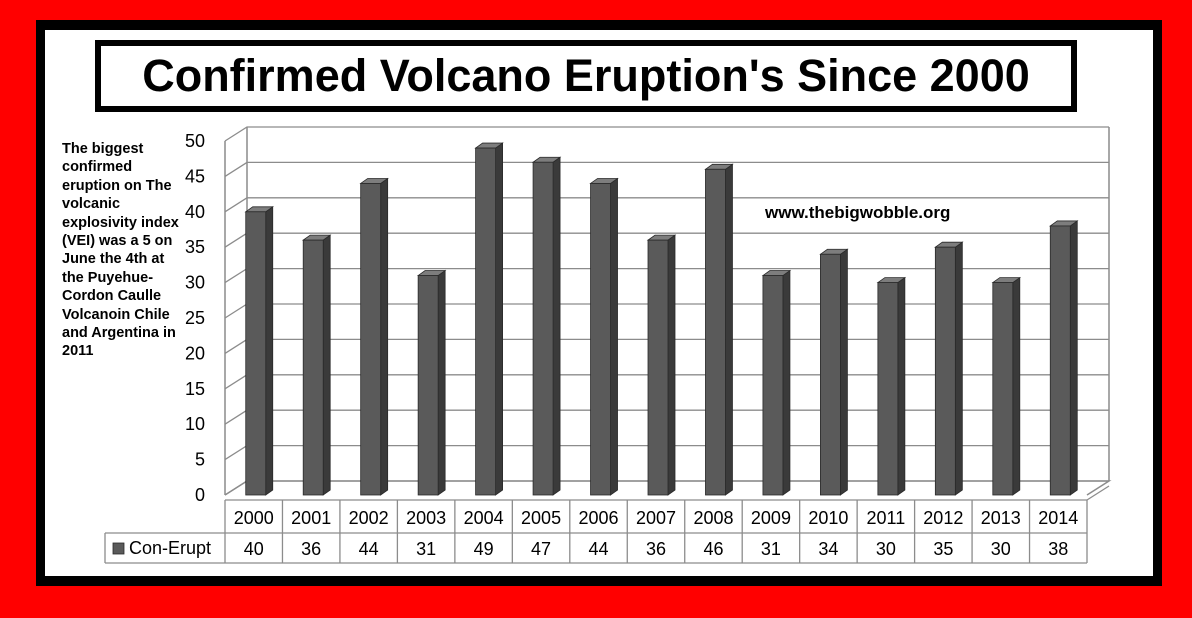  I want to click on y-tick-label: 30, so click(195, 283).